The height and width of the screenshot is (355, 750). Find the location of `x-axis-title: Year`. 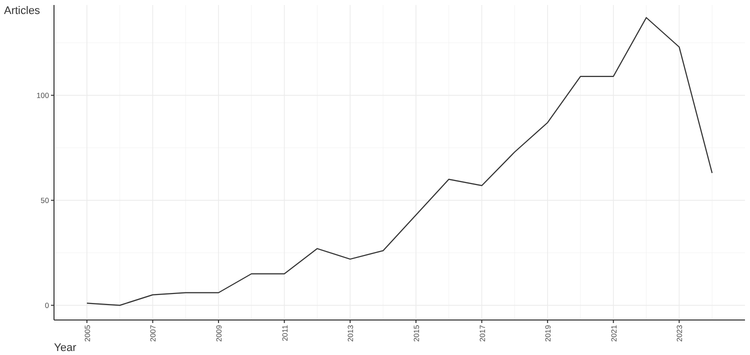

x-axis-title: Year is located at coordinates (65, 348).